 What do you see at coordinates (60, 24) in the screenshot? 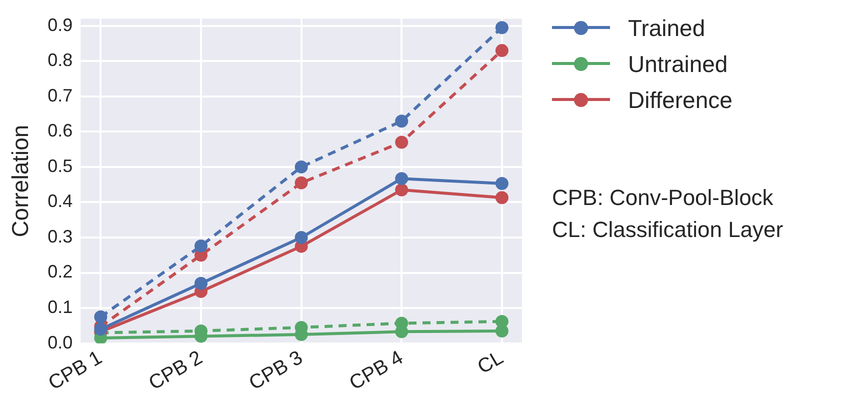
I see `y-tick-label: 0.9` at bounding box center [60, 24].